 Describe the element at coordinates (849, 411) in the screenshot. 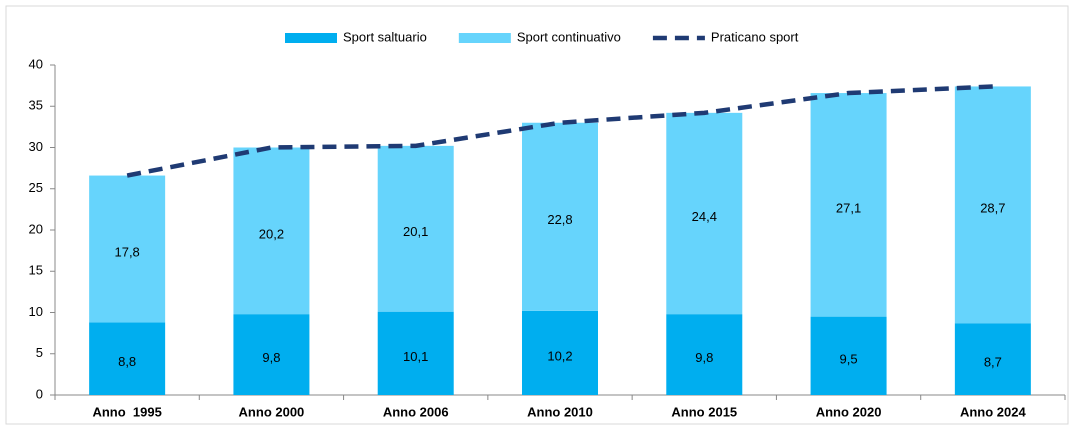

I see `x-tick-label: Anno 2020` at that location.